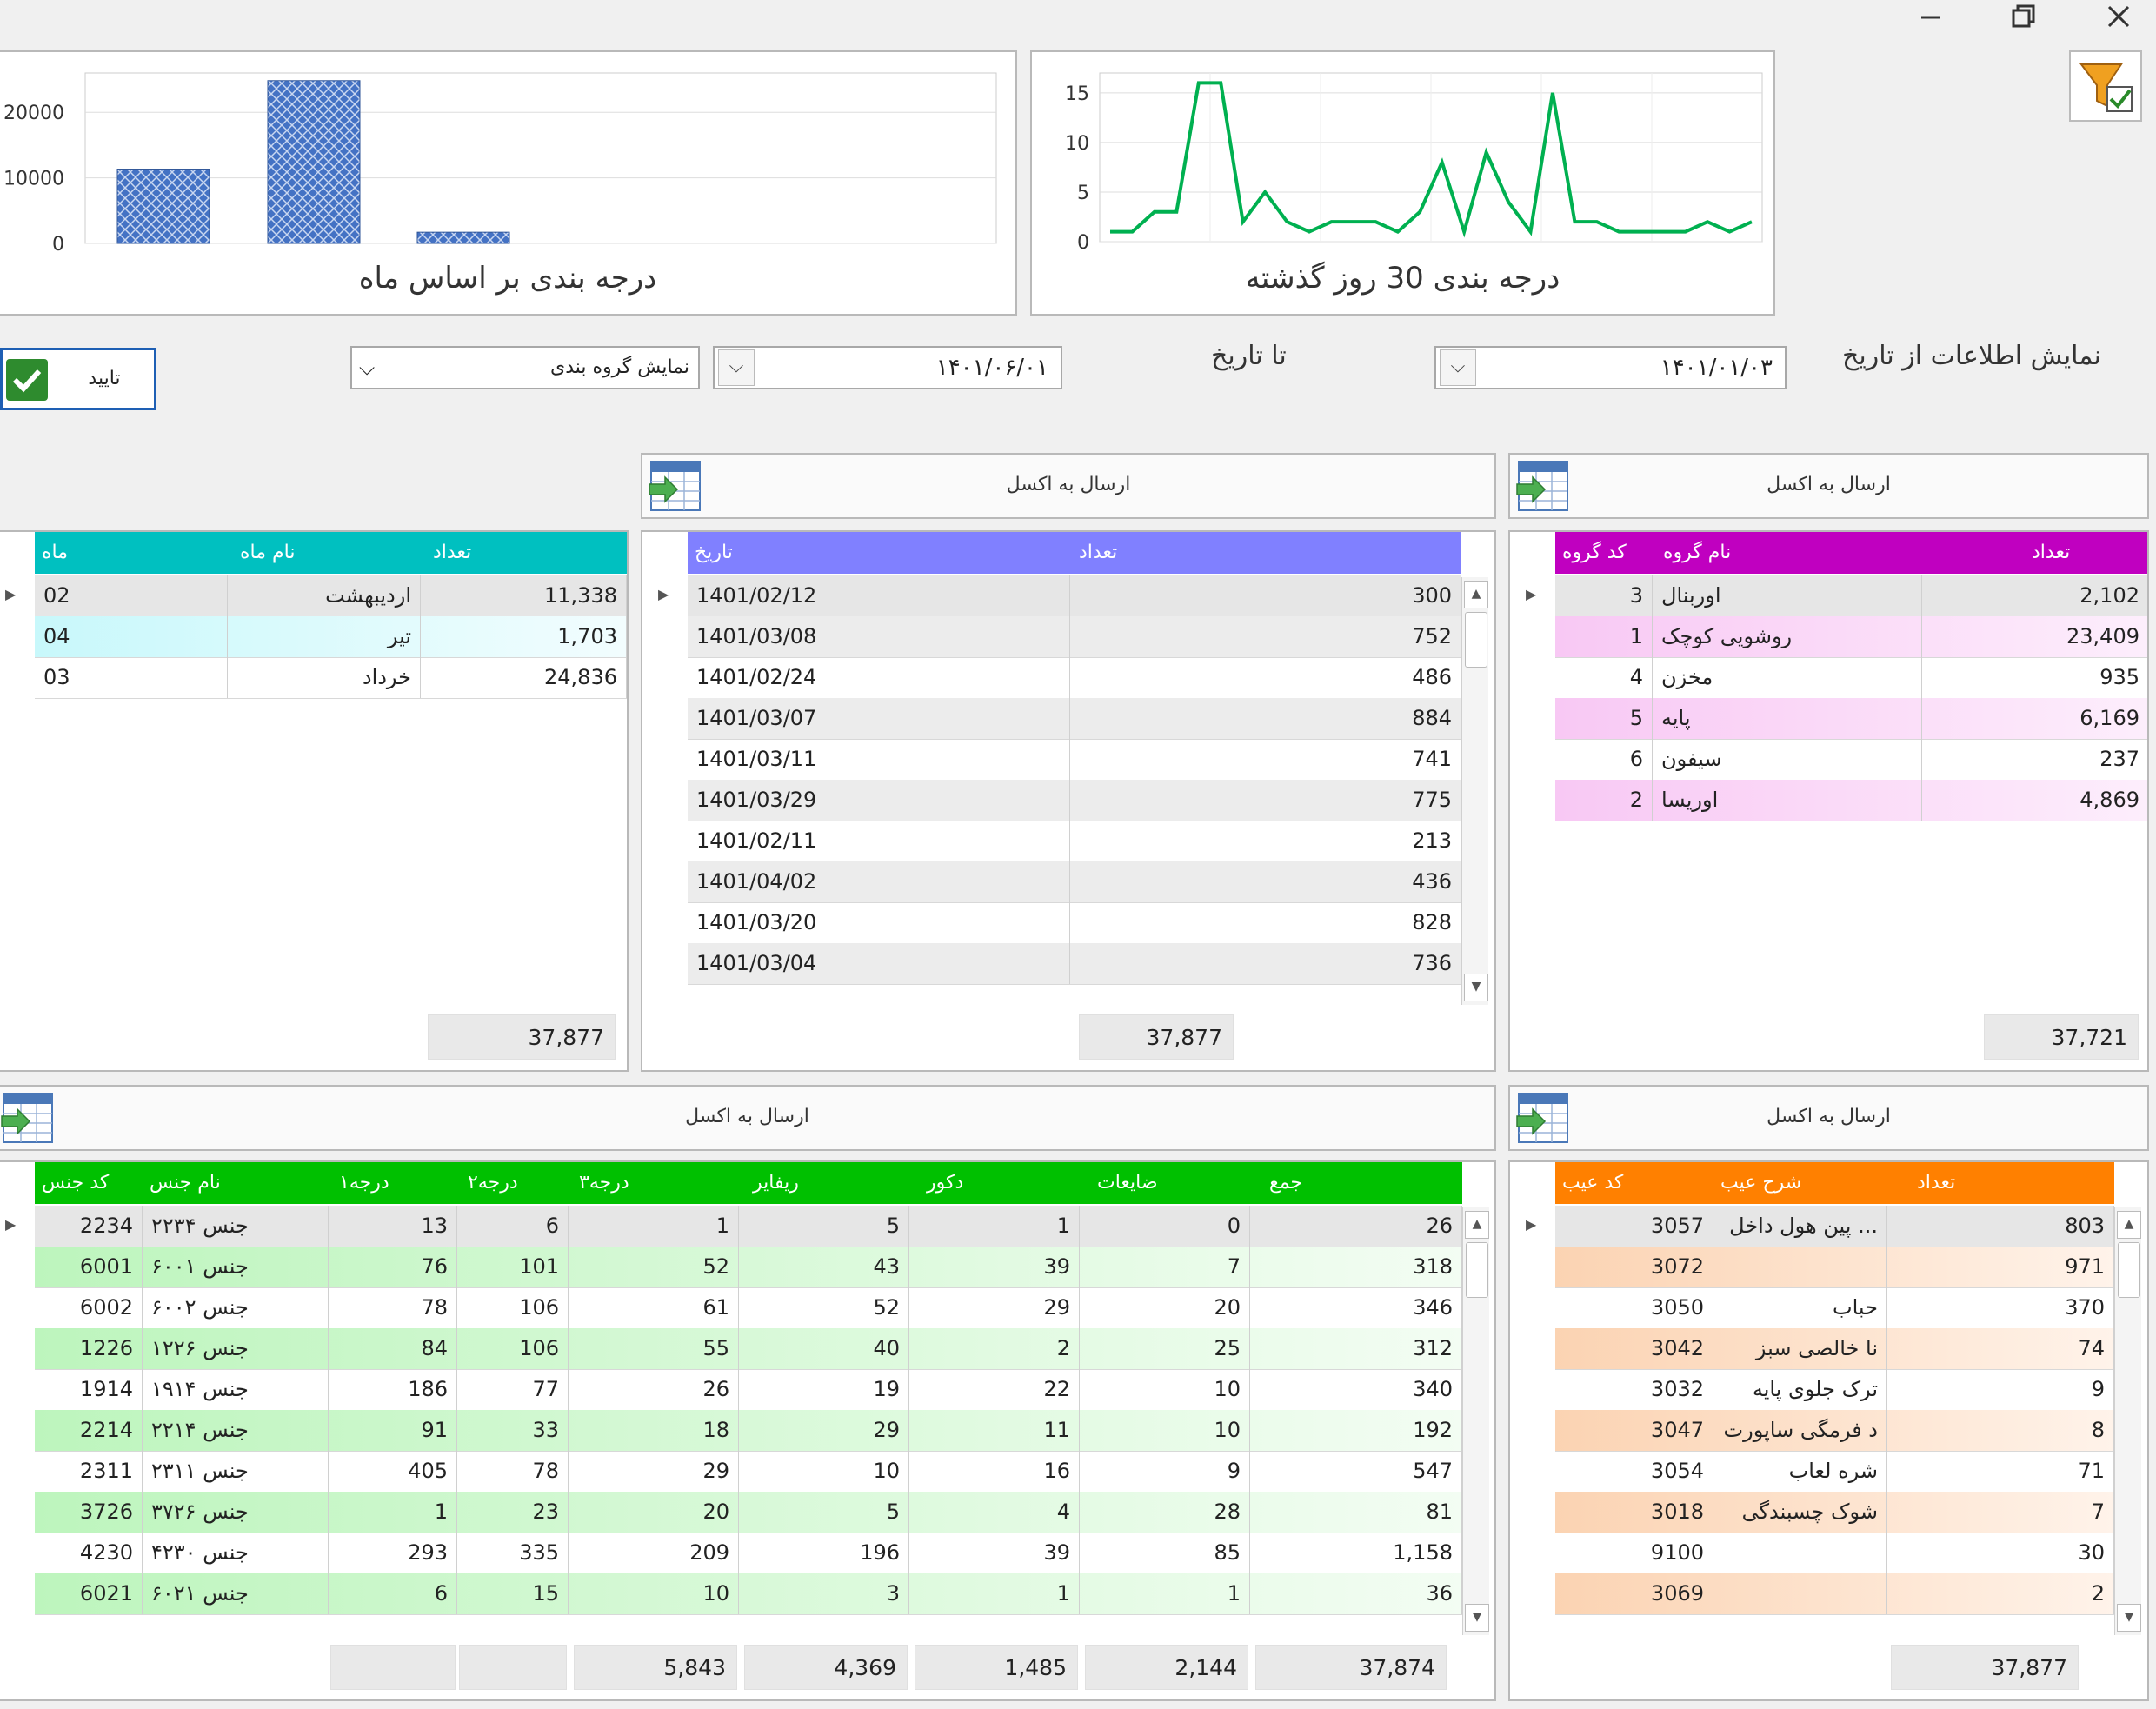  I want to click on table-row: 6 سیفون 237, so click(1851, 760).